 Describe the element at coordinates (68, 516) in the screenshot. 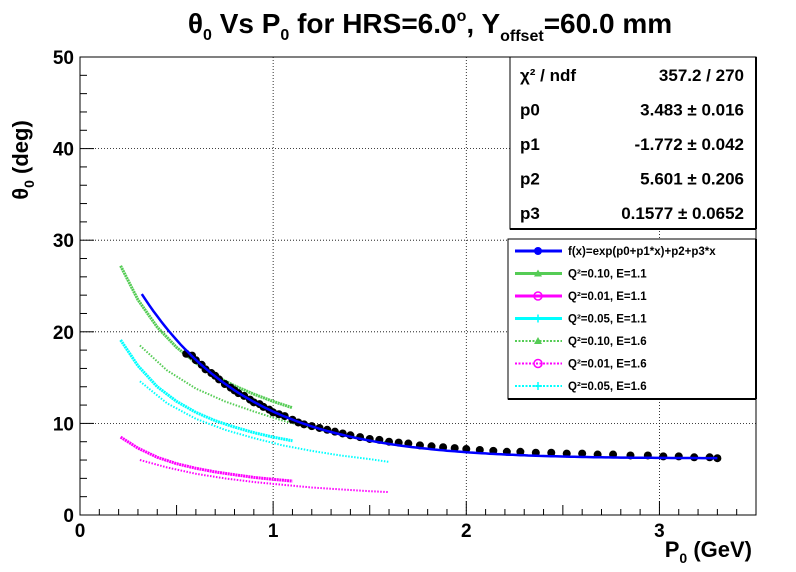

I see `y-tick-label: 0` at that location.